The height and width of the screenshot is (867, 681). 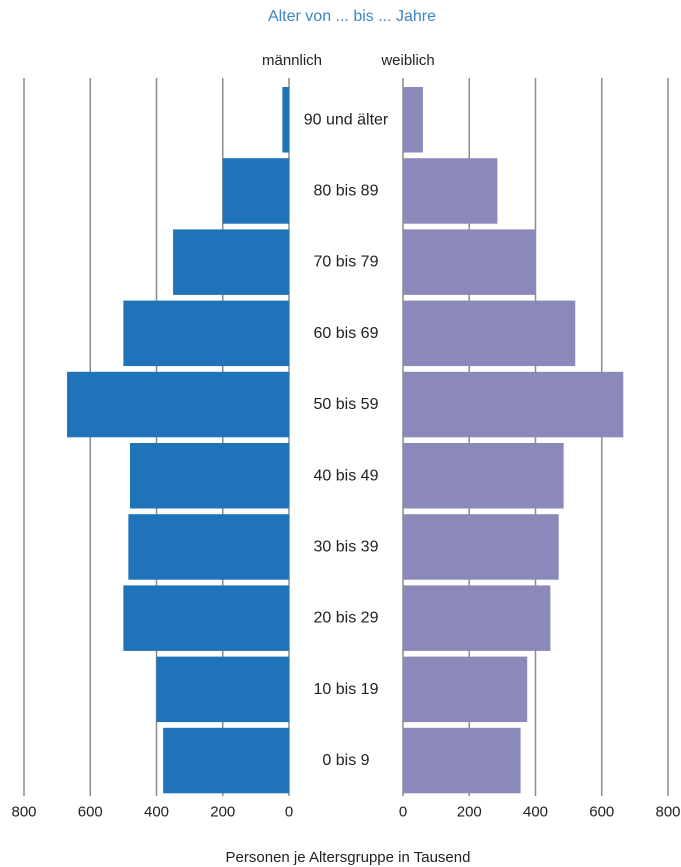 What do you see at coordinates (345, 760) in the screenshot?
I see `category-label-9: 0 bis 9` at bounding box center [345, 760].